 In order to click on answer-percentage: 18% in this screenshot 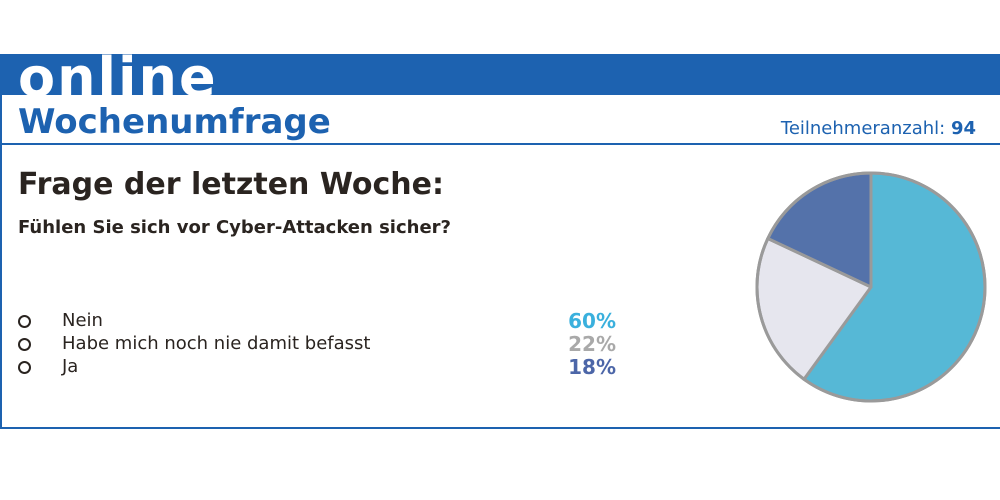, I will do `click(592, 367)`.